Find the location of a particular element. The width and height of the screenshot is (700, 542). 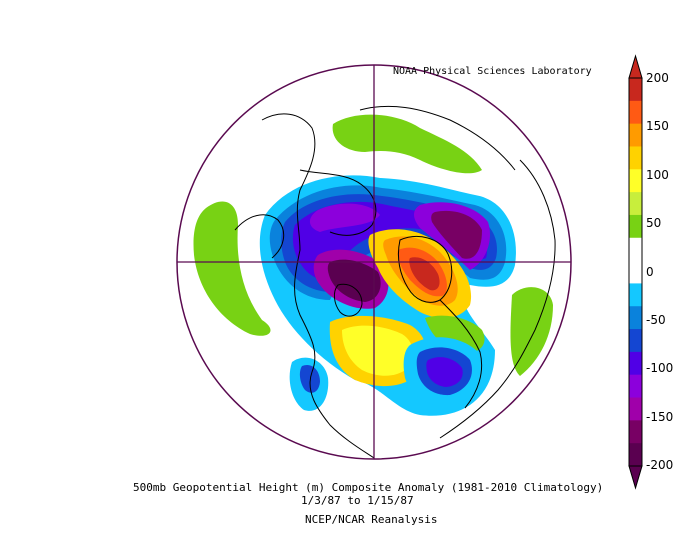

coast-hudson-bay is located at coordinates (348, 300).